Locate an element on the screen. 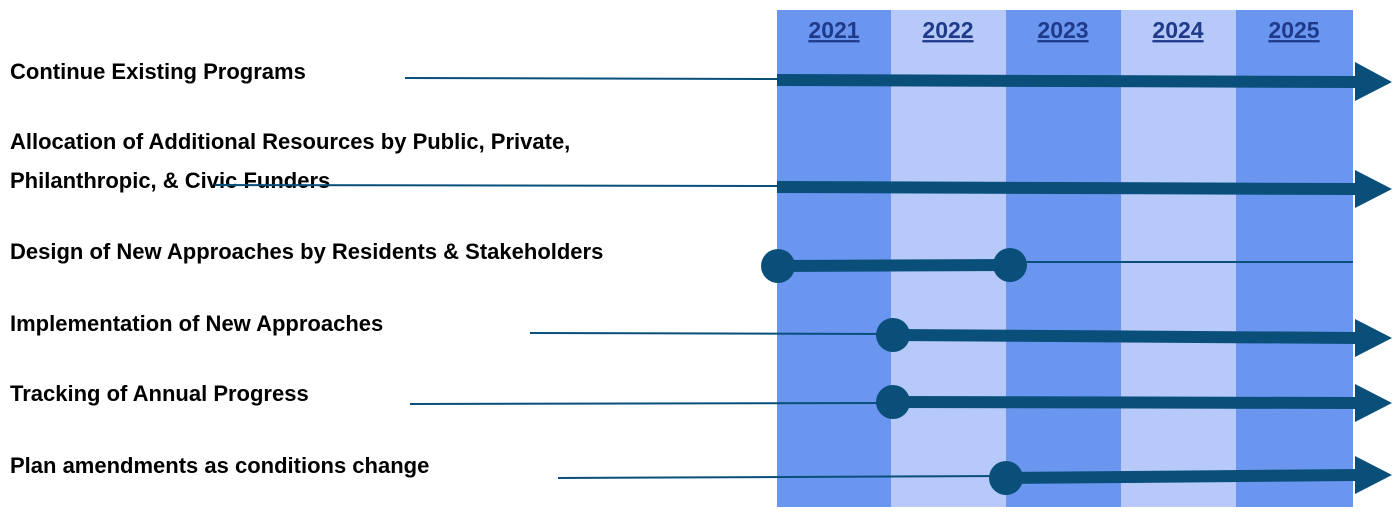 The image size is (1397, 512). row-label: Implementation of New Approaches is located at coordinates (196, 323).